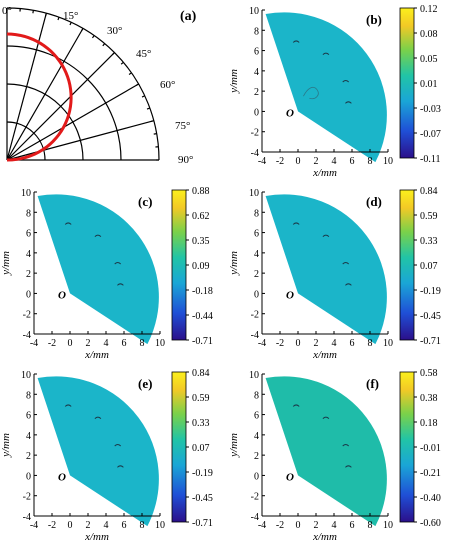 The width and height of the screenshot is (452, 555). Describe the element at coordinates (374, 201) in the screenshot. I see `panel-label: (d)` at that location.